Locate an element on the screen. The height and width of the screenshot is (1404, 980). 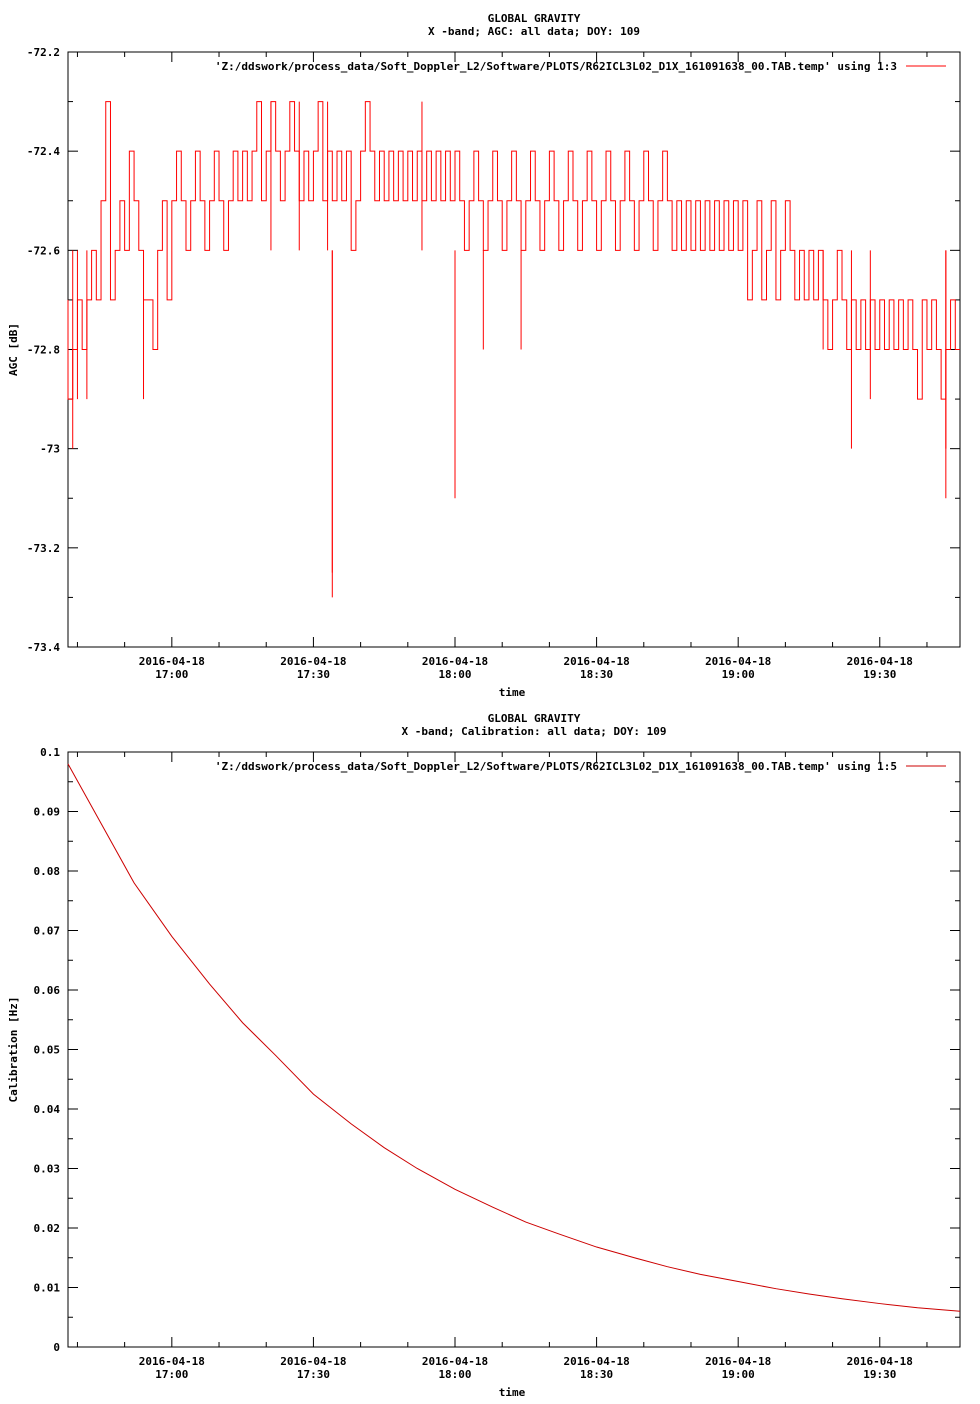
y-tick-label: 0.02 is located at coordinates (47, 1228).